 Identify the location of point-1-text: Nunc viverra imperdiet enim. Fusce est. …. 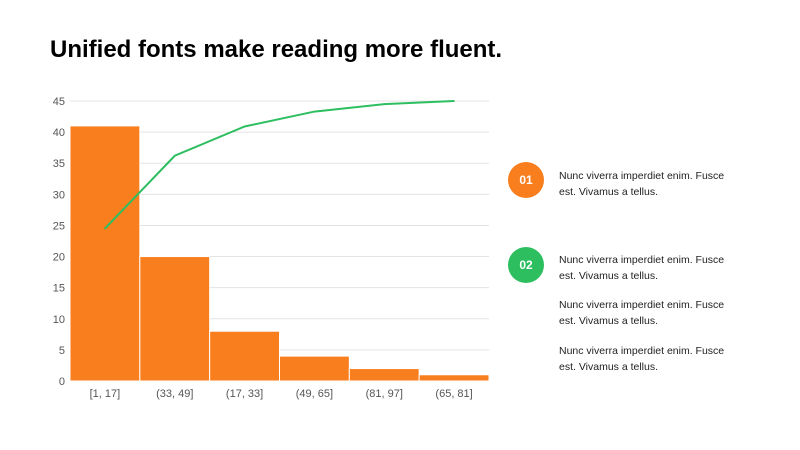
(642, 184).